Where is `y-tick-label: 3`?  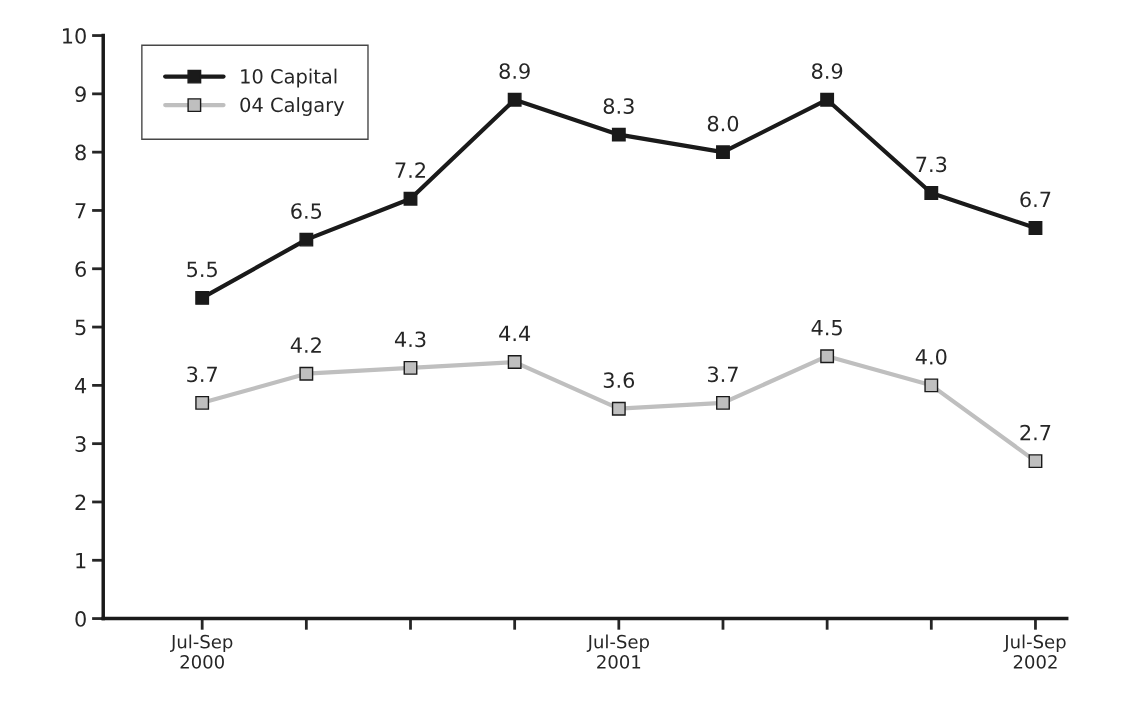 y-tick-label: 3 is located at coordinates (80, 444).